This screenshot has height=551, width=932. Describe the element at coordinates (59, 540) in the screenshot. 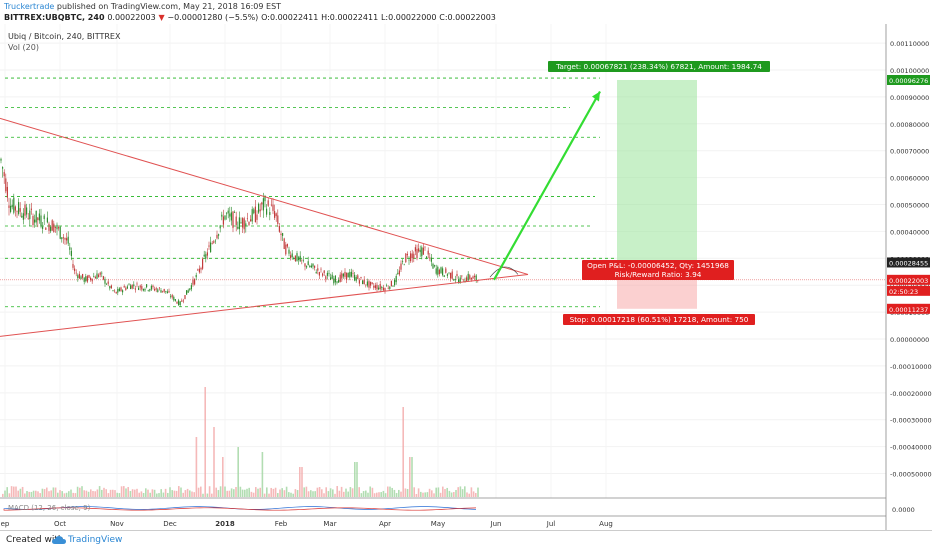

I see `tradingview-cloud-icon` at that location.